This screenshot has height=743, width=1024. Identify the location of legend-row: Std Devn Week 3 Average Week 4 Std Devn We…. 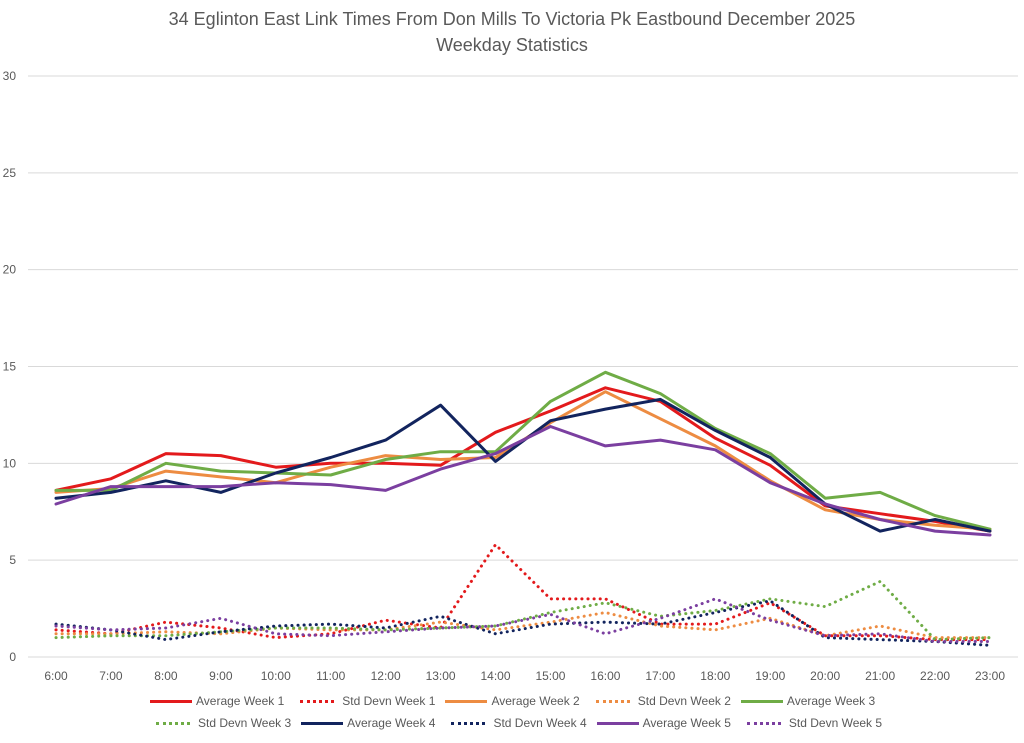
(530, 723).